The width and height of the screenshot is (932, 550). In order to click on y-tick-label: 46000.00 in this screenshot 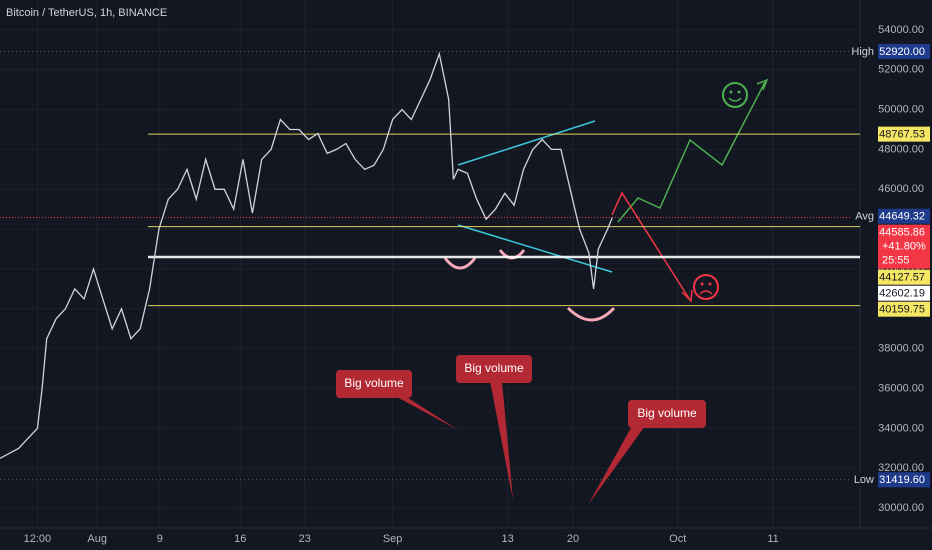, I will do `click(901, 189)`.